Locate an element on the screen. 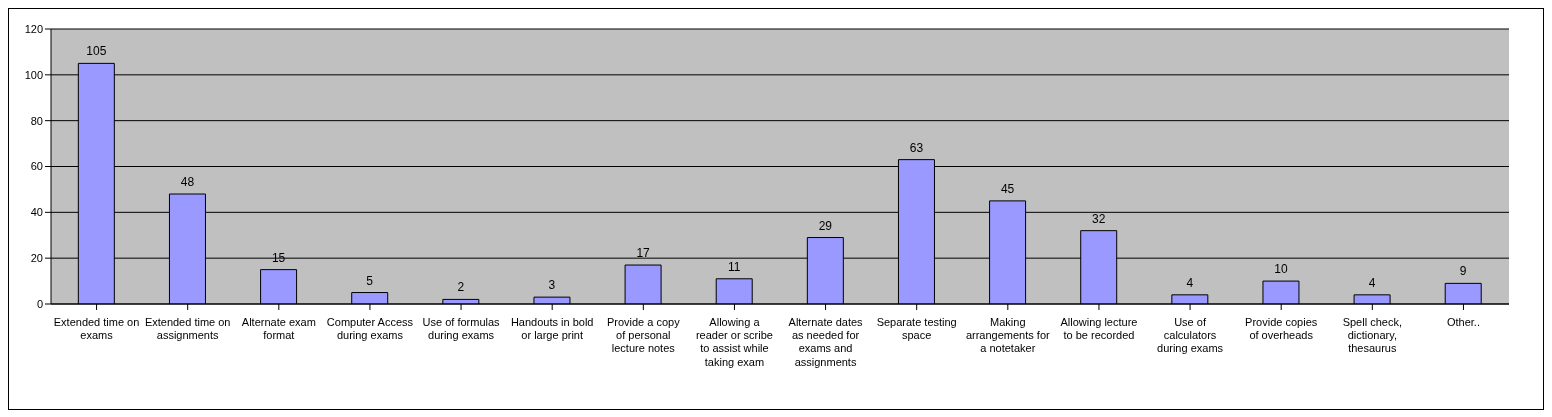 The width and height of the screenshot is (1552, 417). x-tick-label: Extended time on assignments is located at coordinates (187, 328).